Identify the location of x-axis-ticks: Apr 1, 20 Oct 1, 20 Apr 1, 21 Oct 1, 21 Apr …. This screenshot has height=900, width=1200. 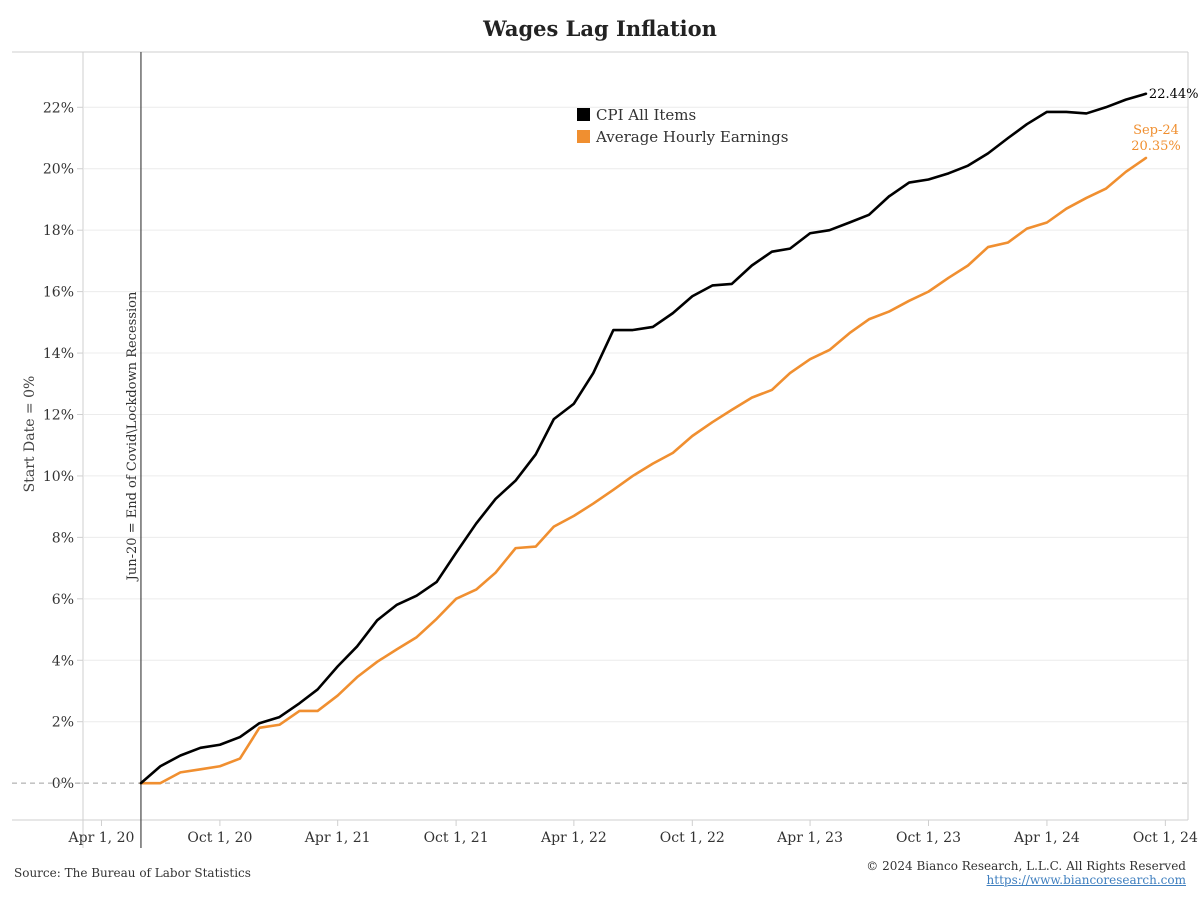
(633, 833).